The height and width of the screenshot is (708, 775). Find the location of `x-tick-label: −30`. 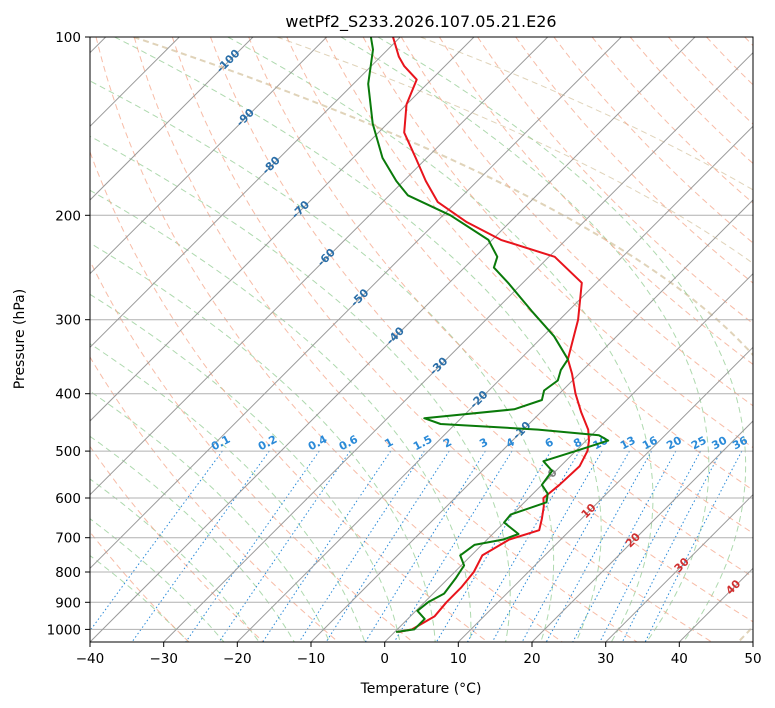

x-tick-label: −30 is located at coordinates (163, 659).